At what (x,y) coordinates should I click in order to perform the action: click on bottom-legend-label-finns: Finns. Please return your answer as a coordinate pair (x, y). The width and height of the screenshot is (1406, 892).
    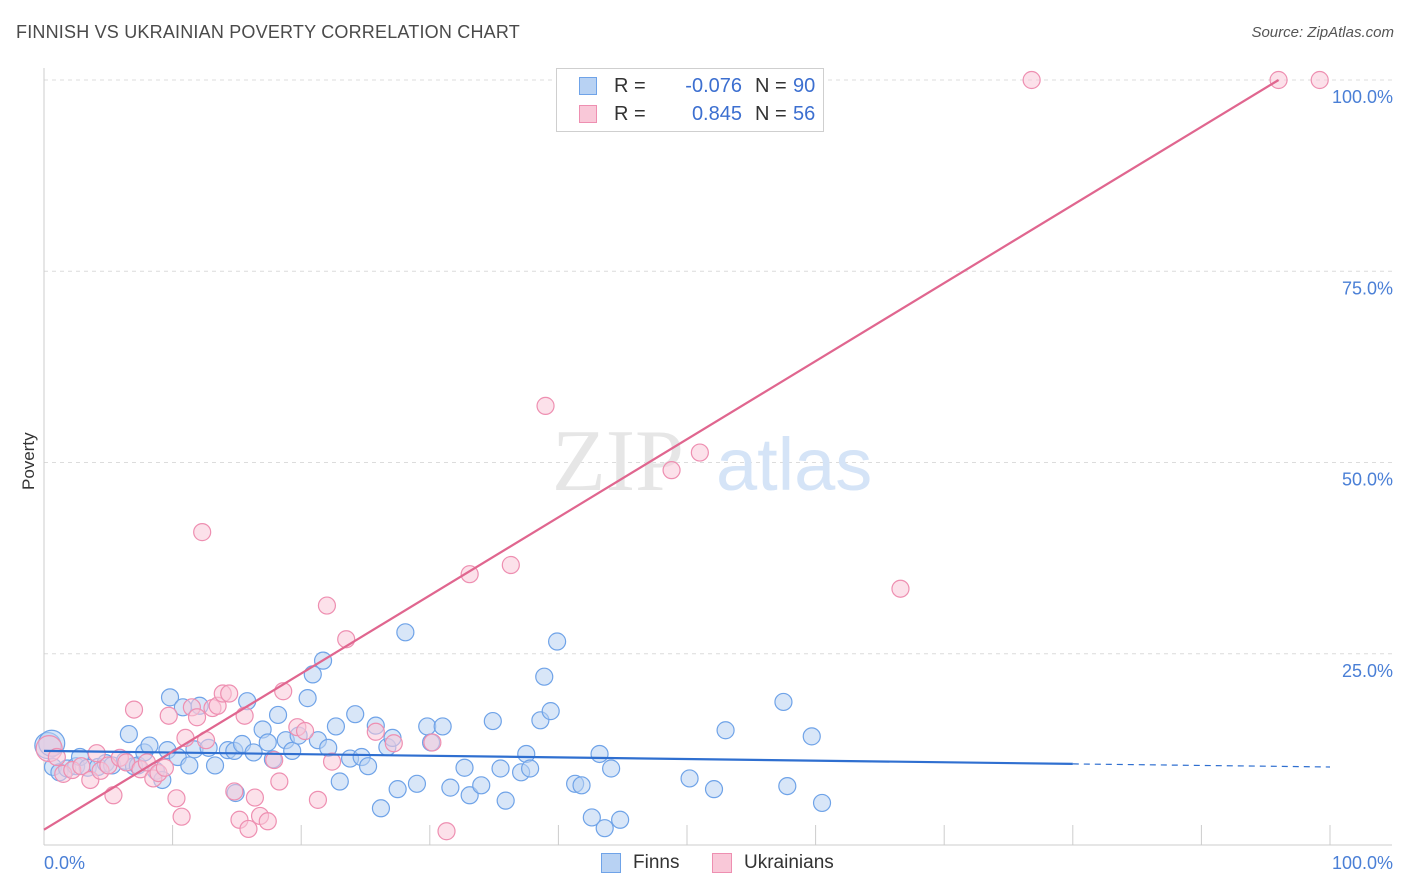
    Looking at the image, I should click on (656, 862).